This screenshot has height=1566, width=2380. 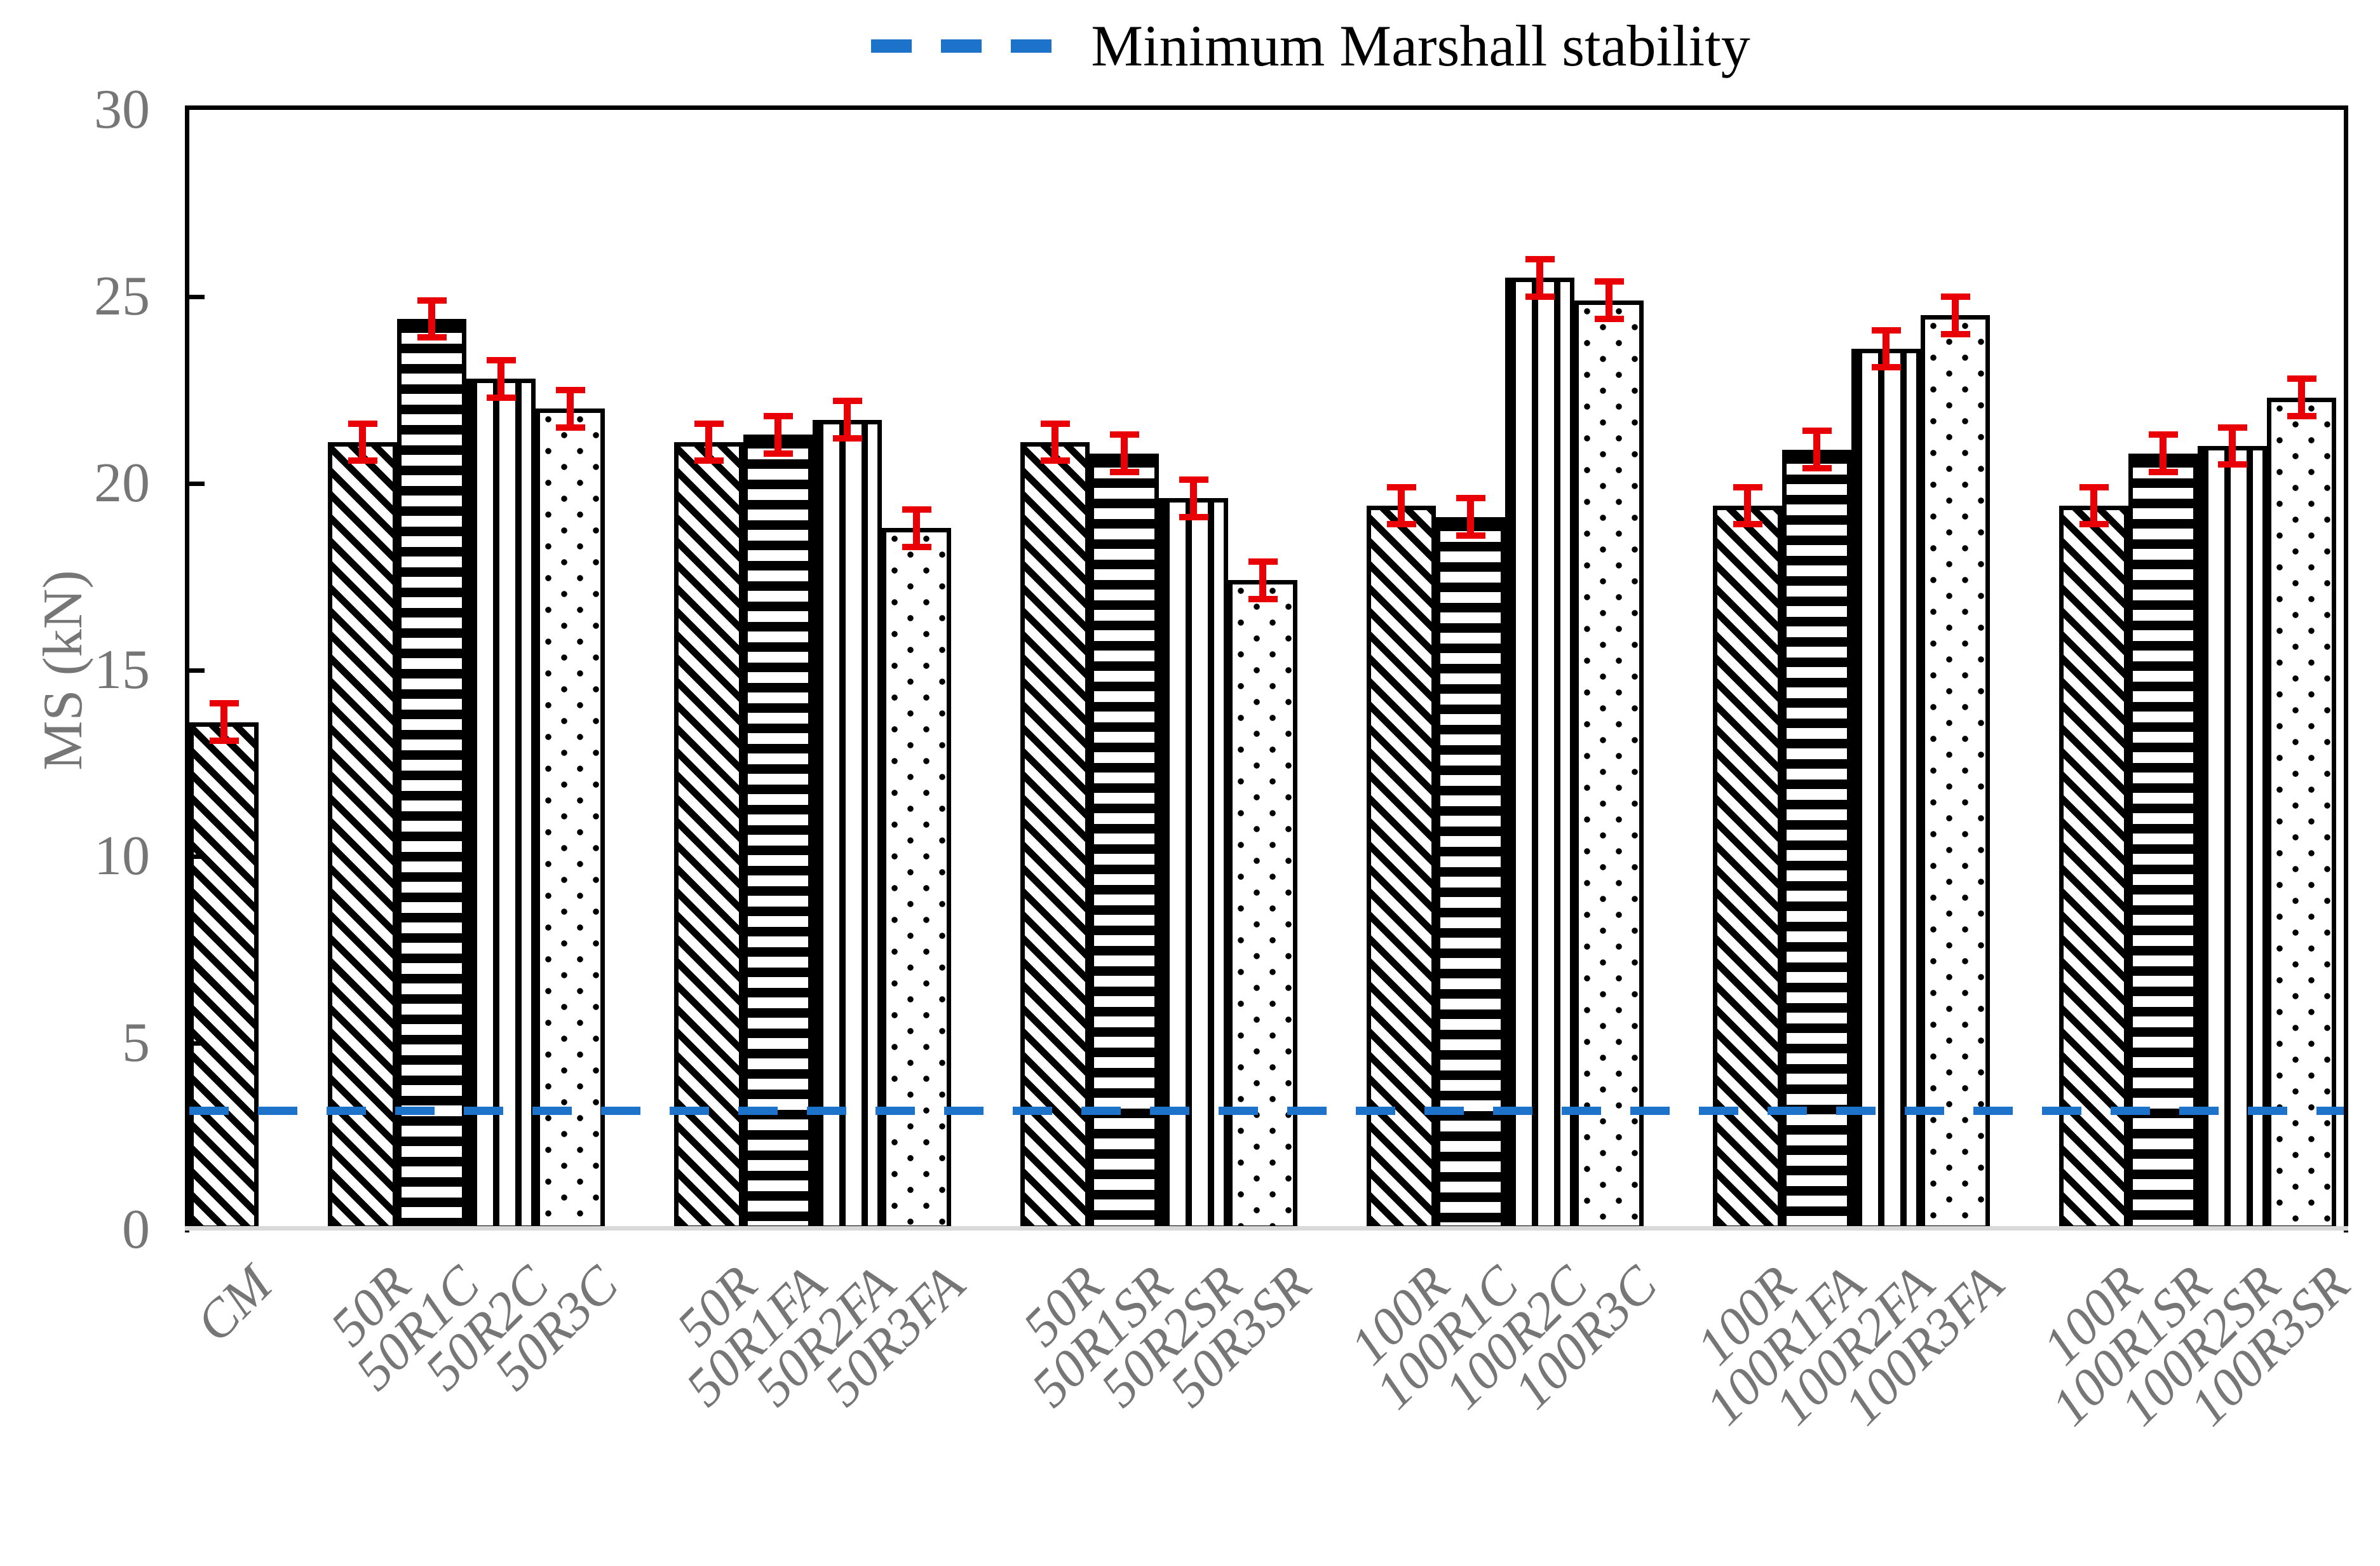 I want to click on y-axis-line, so click(x=187, y=668).